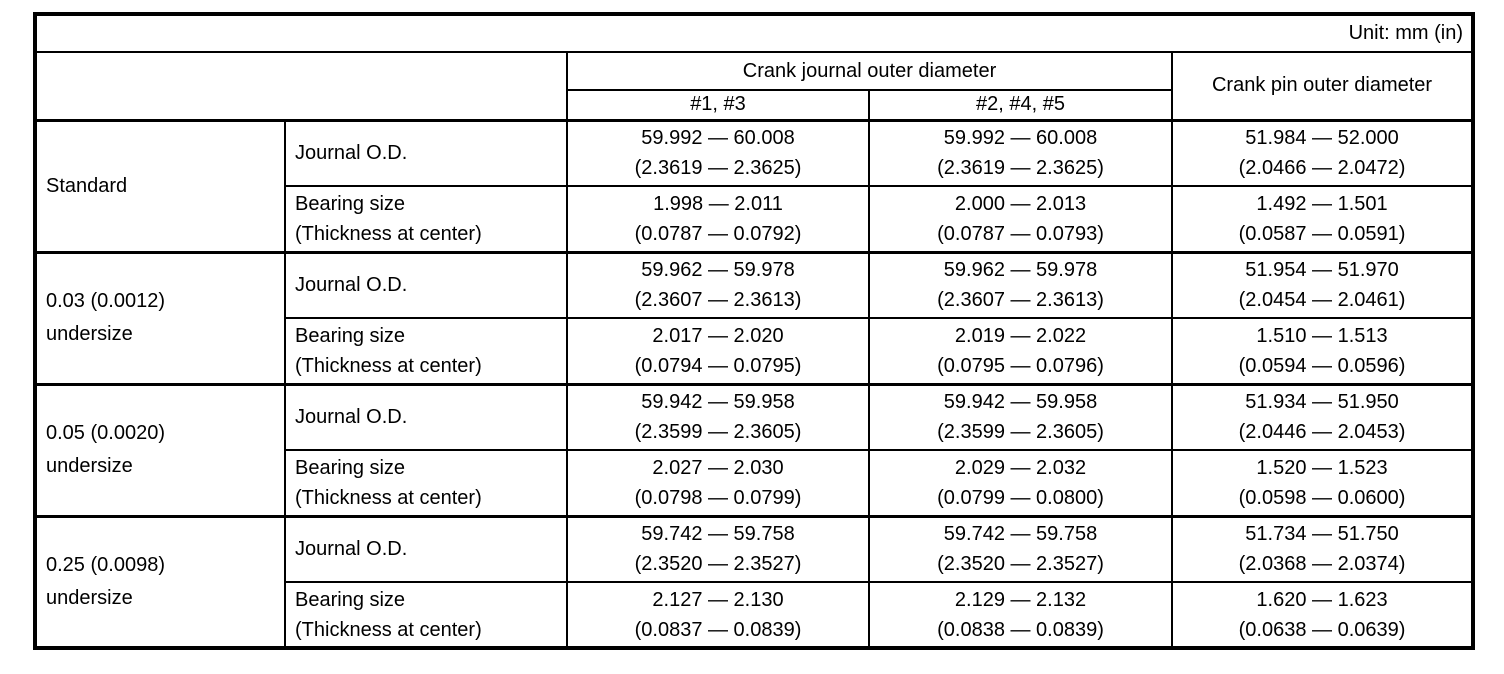 This screenshot has width=1504, height=674. Describe the element at coordinates (1020, 432) in the screenshot. I see `value-in: (2.3599 — 2.3605)` at that location.